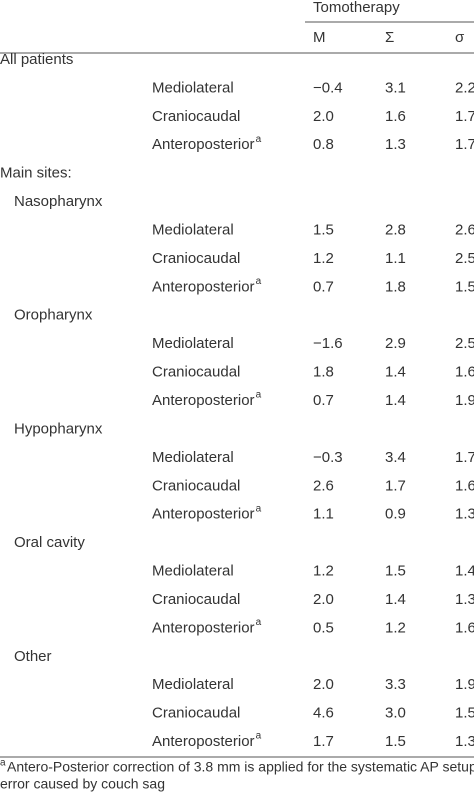  What do you see at coordinates (36, 173) in the screenshot?
I see `section-label: Main sites:` at bounding box center [36, 173].